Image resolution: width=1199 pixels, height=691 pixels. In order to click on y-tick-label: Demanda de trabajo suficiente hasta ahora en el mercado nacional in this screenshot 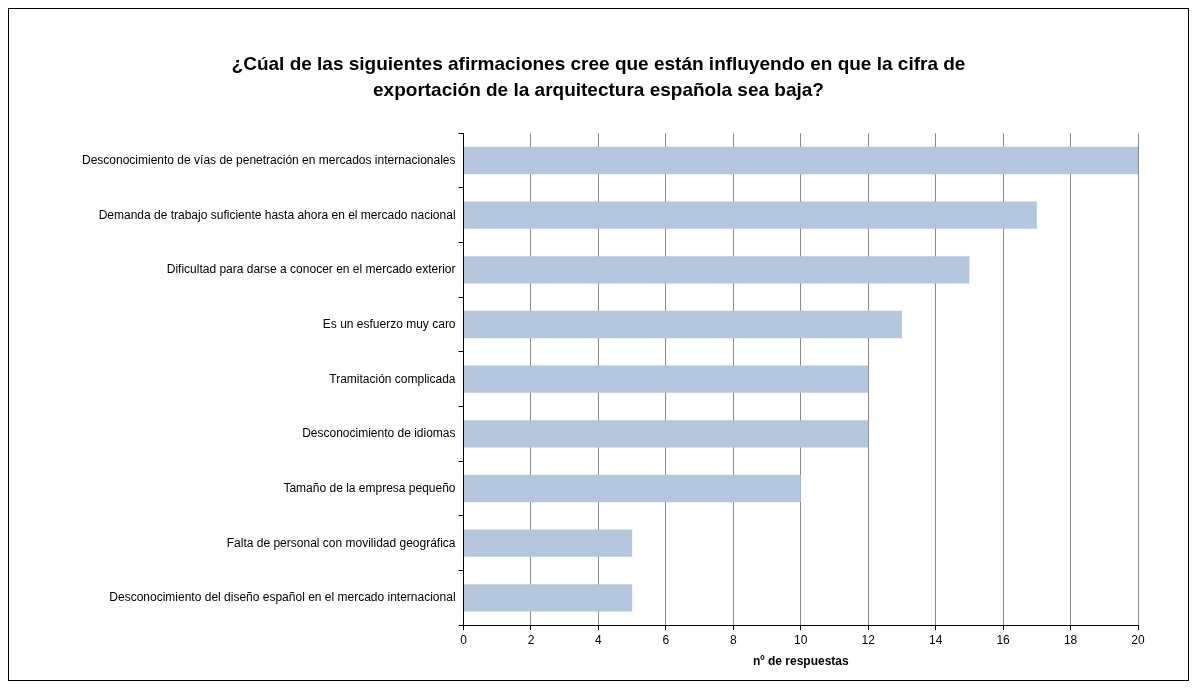, I will do `click(277, 214)`.